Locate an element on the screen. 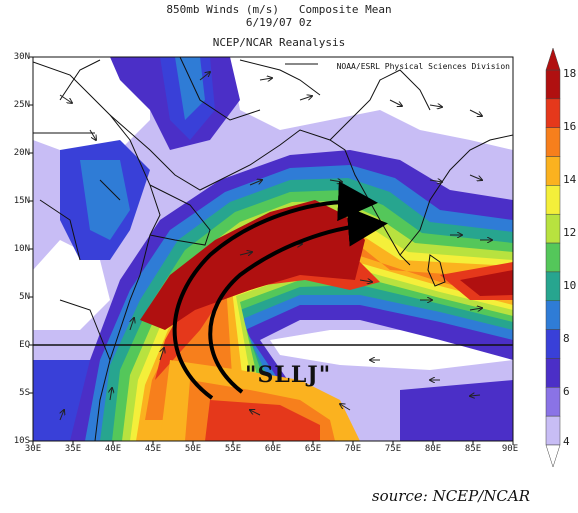 The image size is (578, 513). lat-label: 15N is located at coordinates (21, 201).